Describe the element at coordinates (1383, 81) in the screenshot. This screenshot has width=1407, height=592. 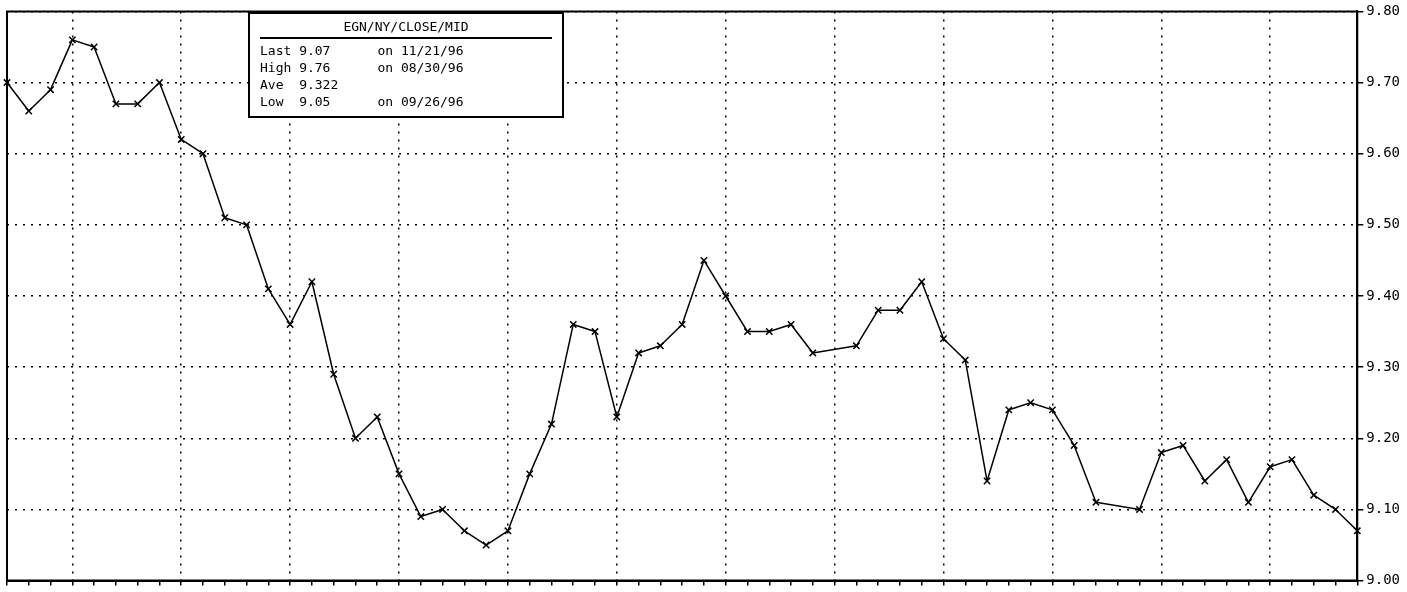
I see `y-tick-label: 9.70` at that location.